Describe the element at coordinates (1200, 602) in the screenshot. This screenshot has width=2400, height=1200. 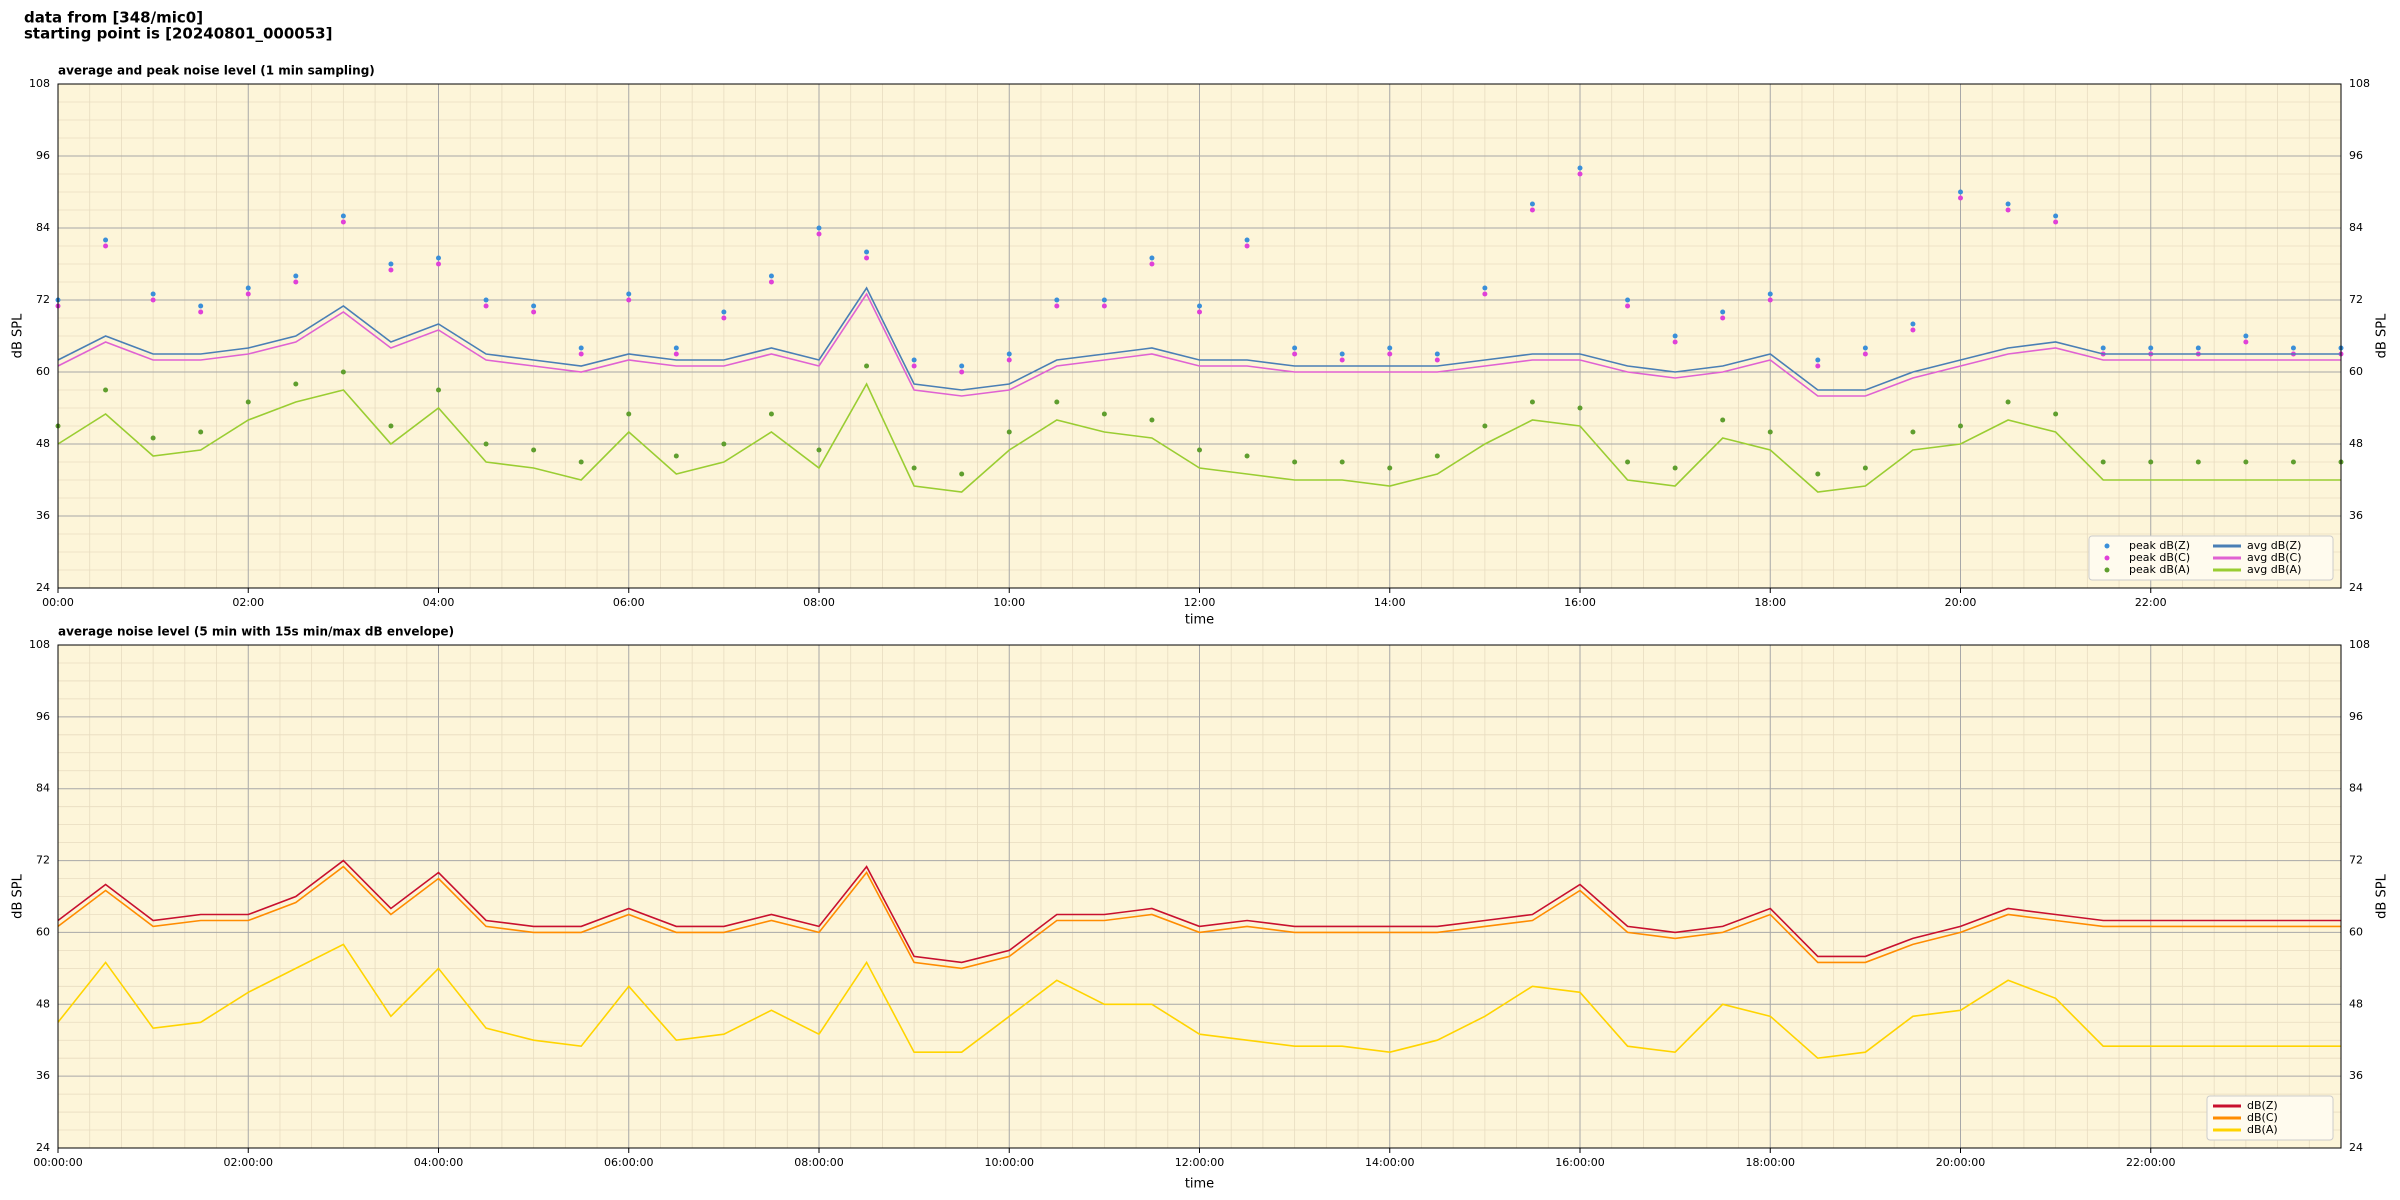
I see `x-tick-label: 12:00` at that location.